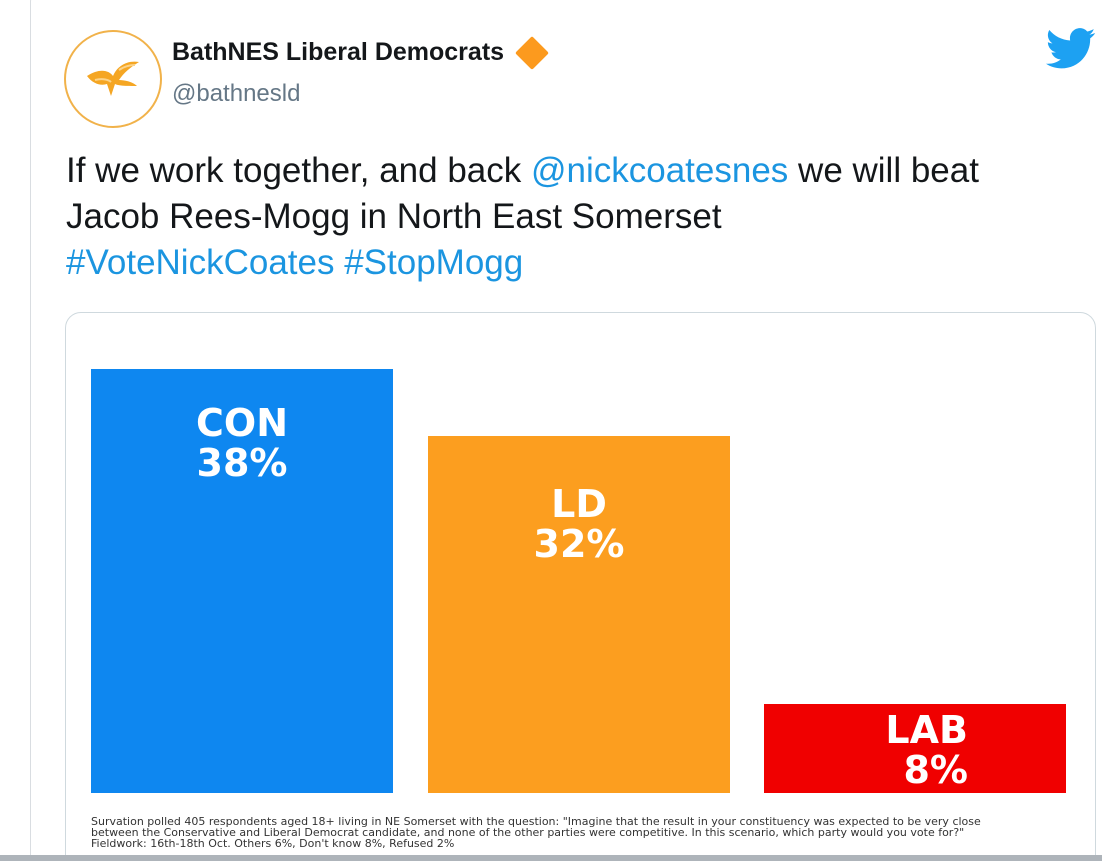  What do you see at coordinates (242, 581) in the screenshot?
I see `chart-bar-con: CON 38%` at bounding box center [242, 581].